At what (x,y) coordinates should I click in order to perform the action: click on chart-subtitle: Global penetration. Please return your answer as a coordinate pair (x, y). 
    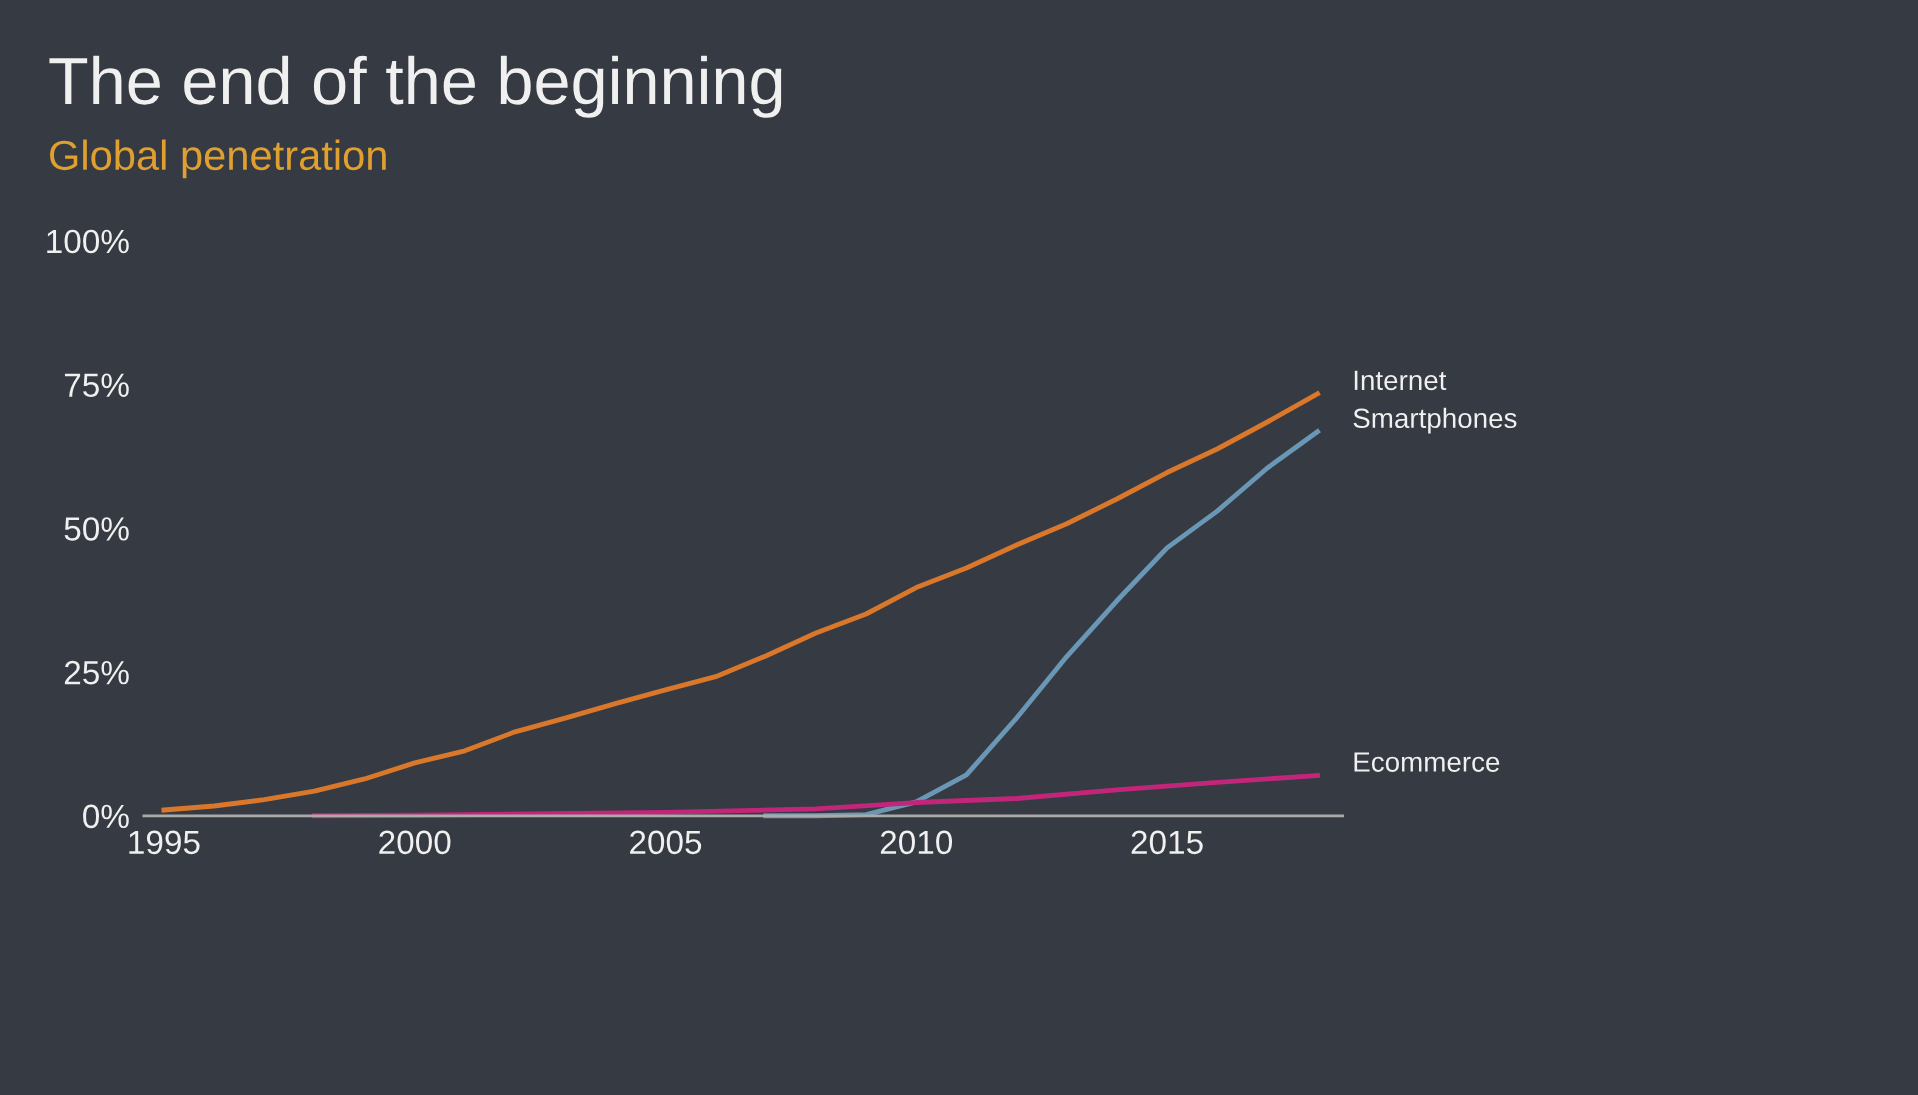
    Looking at the image, I should click on (218, 159).